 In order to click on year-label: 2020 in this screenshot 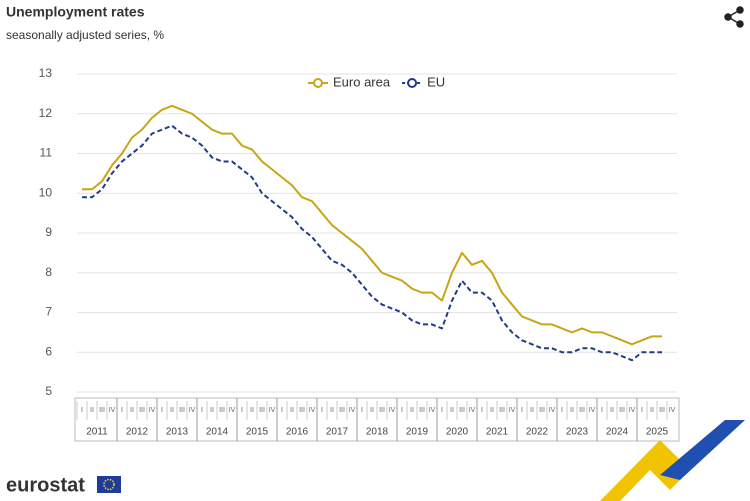, I will do `click(457, 432)`.